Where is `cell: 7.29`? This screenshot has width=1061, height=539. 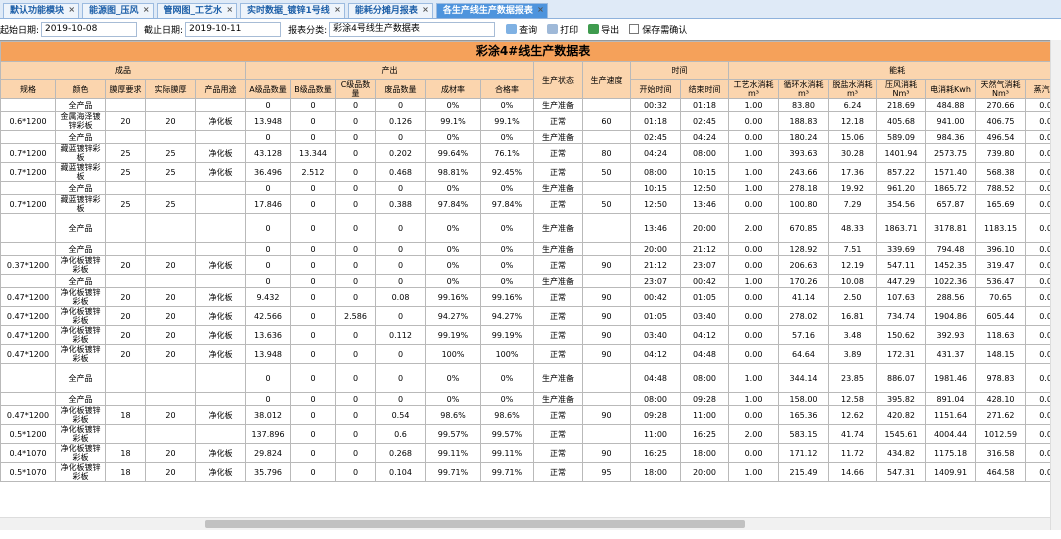
cell: 7.29 is located at coordinates (852, 204).